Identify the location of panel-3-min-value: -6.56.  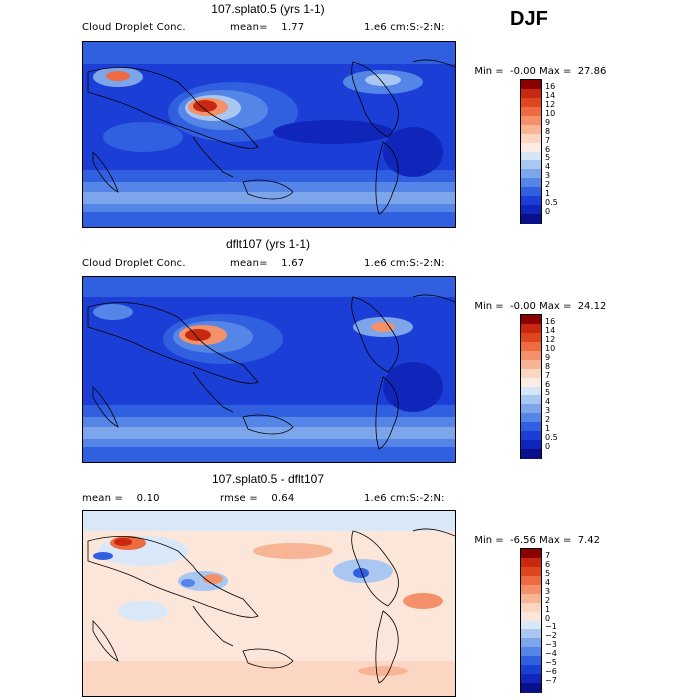
(523, 540).